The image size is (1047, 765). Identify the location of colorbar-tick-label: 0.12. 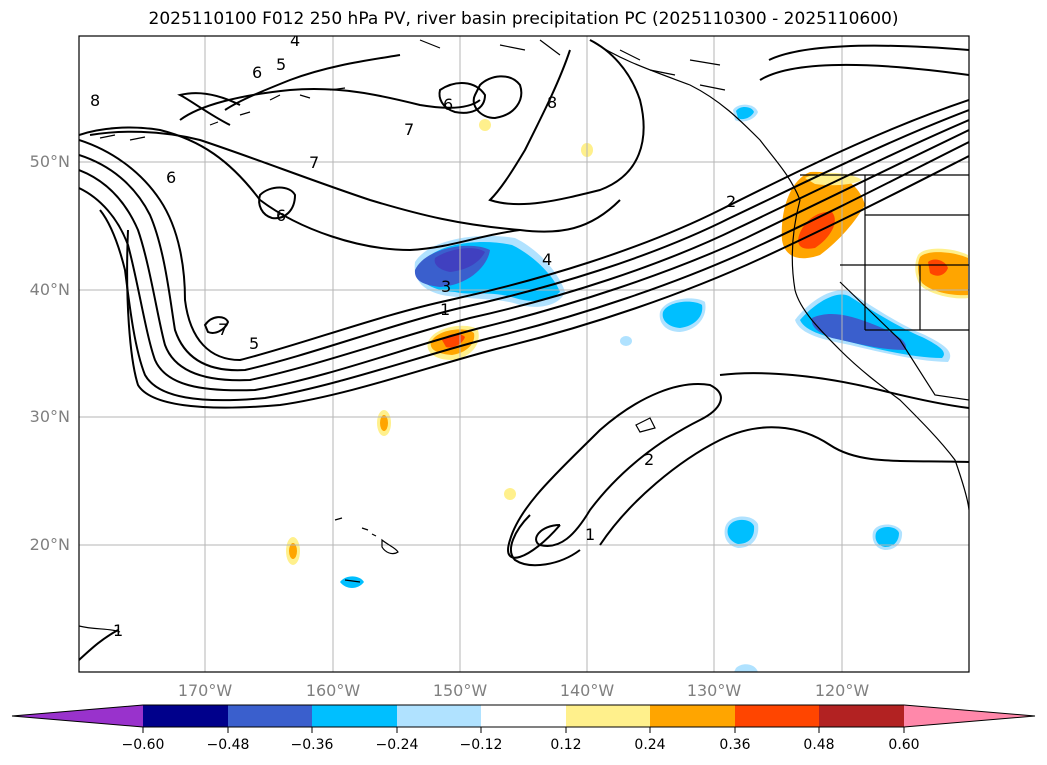
(566, 745).